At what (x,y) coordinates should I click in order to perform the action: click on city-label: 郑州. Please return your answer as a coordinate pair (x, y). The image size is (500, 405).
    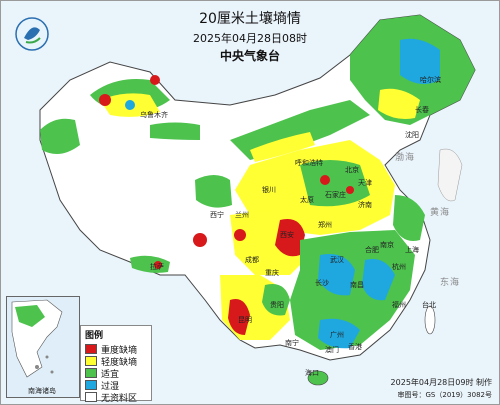
    Looking at the image, I should click on (325, 225).